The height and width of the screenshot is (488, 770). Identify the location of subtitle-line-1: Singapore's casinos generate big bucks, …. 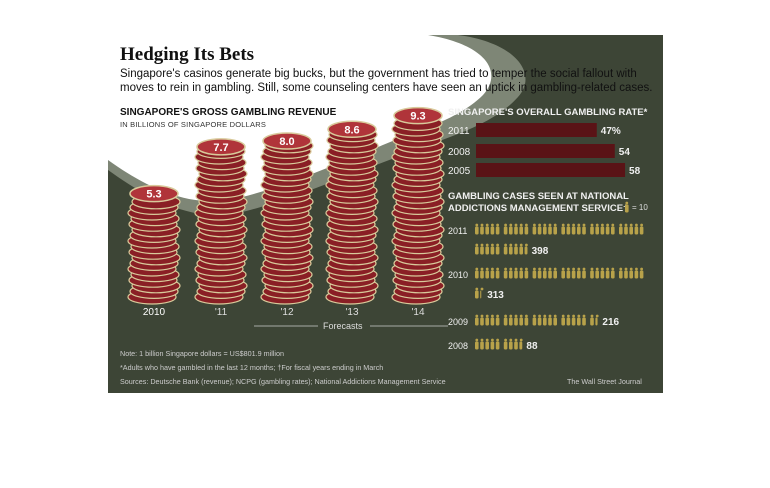
(378, 74).